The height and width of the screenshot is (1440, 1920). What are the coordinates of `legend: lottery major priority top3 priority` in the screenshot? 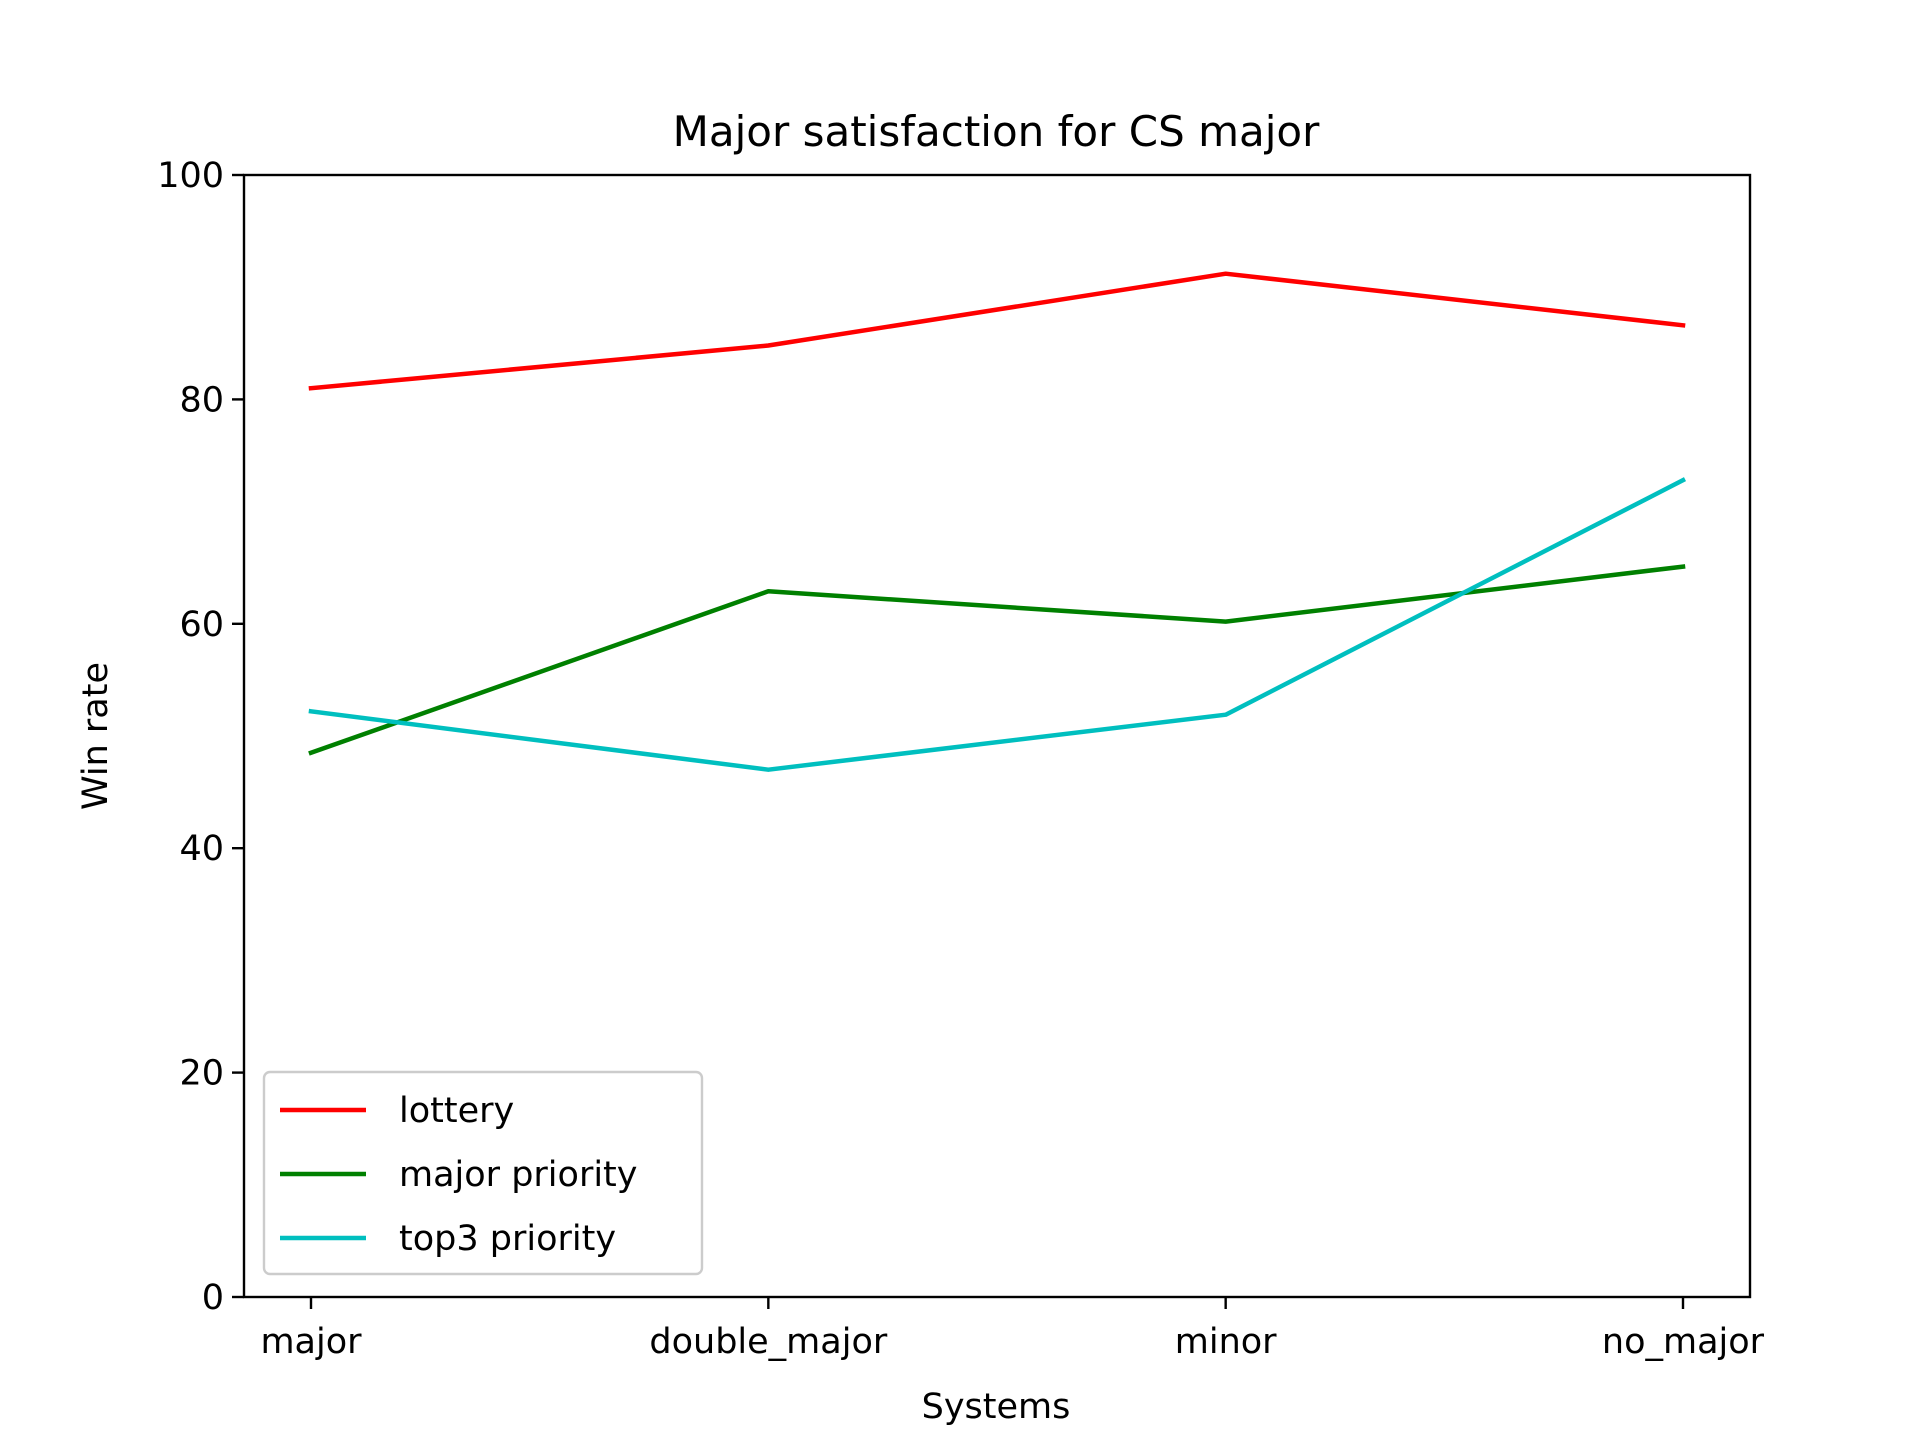 It's located at (483, 1173).